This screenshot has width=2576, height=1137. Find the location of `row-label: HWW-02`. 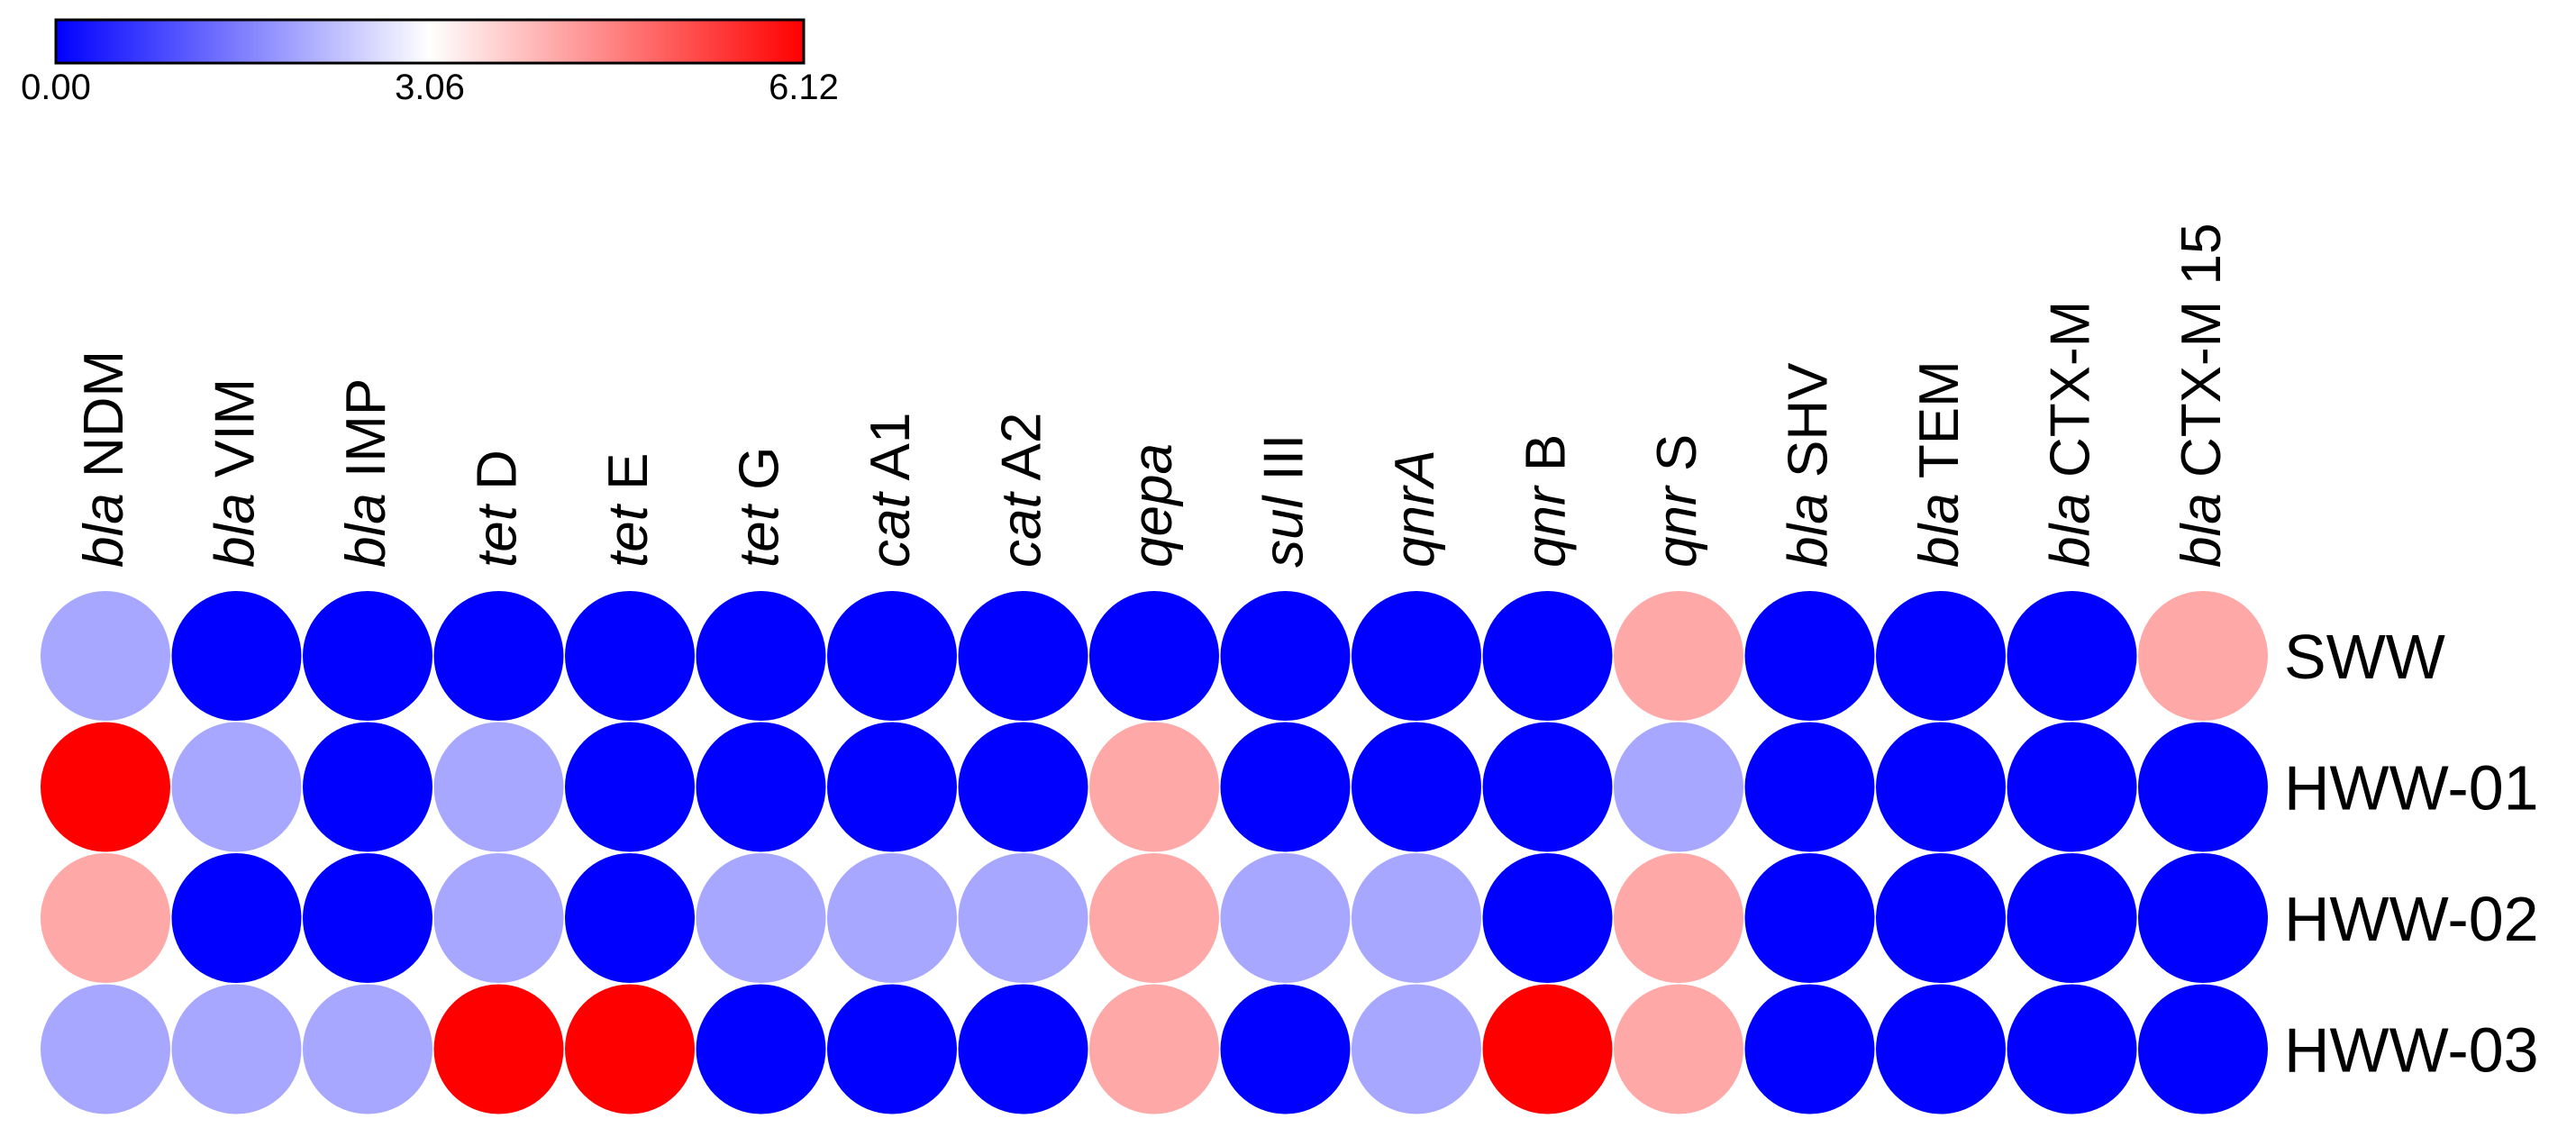

row-label: HWW-02 is located at coordinates (2411, 919).